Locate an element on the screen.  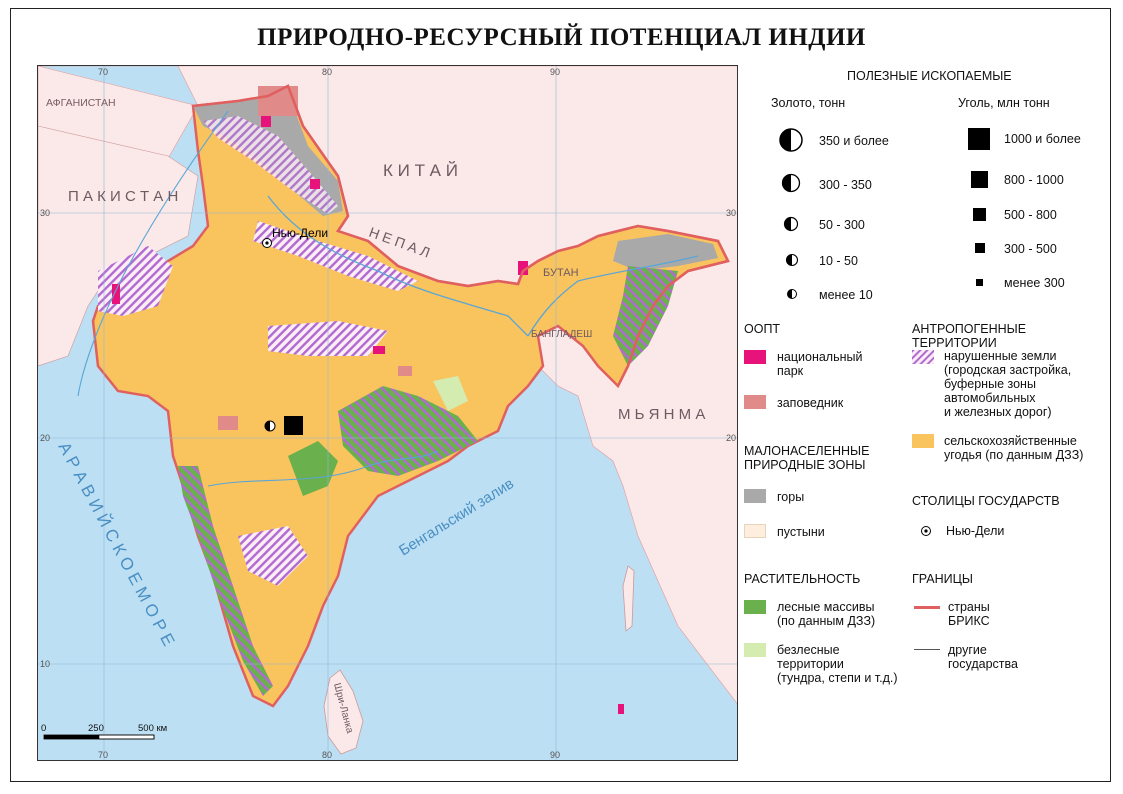
brics-label-1: страны is located at coordinates (969, 607).